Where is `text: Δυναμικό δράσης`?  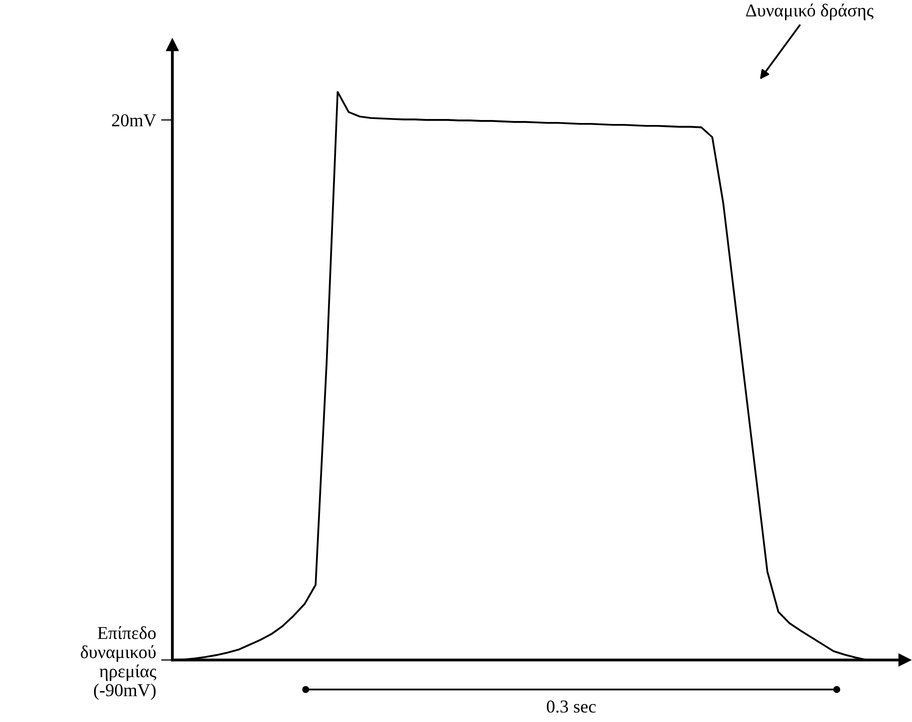
text: Δυναμικό δράσης is located at coordinates (810, 12).